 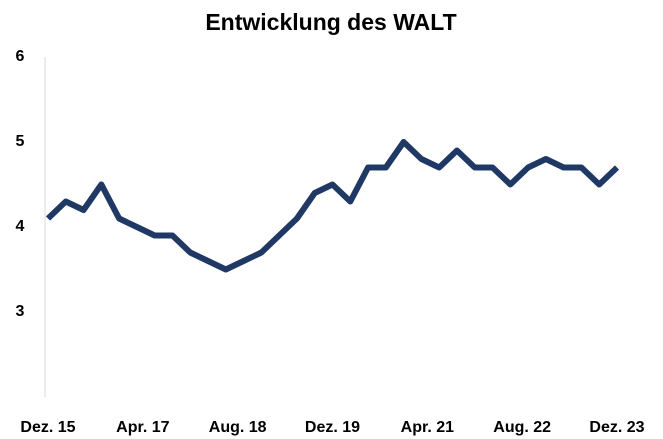 What do you see at coordinates (616, 427) in the screenshot?
I see `x-tick-label: Dez. 23` at bounding box center [616, 427].